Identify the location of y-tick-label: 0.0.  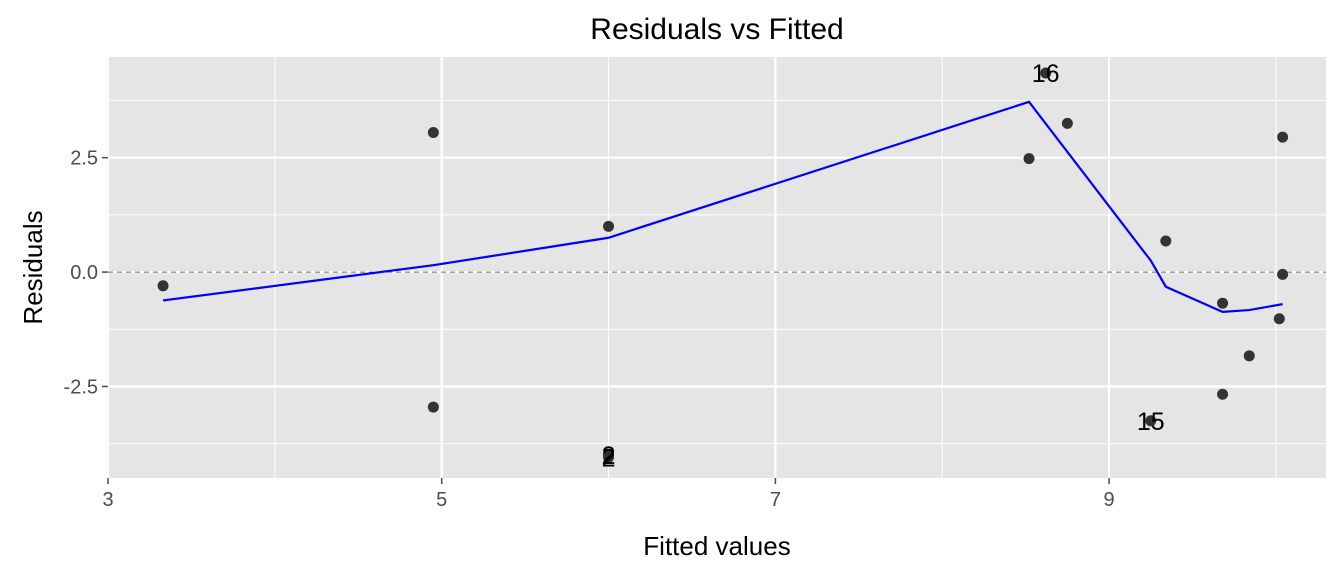
(84, 273).